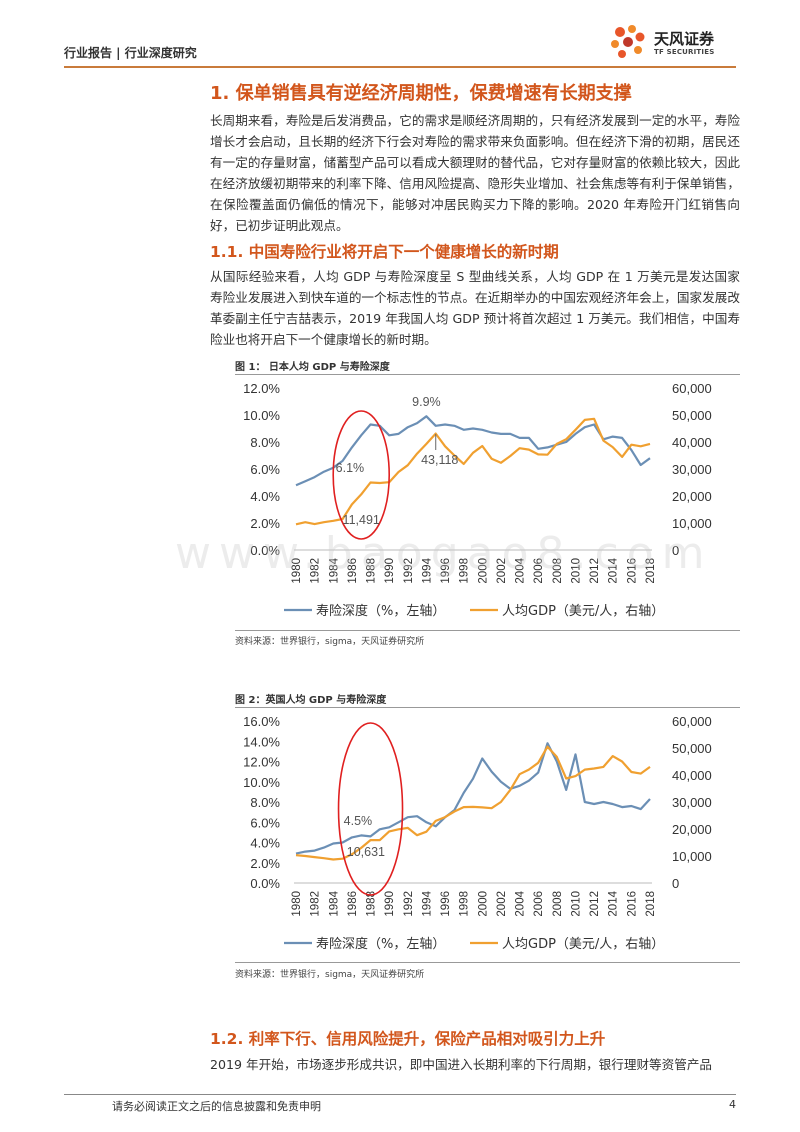 The width and height of the screenshot is (800, 1132). I want to click on report-header-label: 行业报告 | 行业深度研究, so click(130, 53).